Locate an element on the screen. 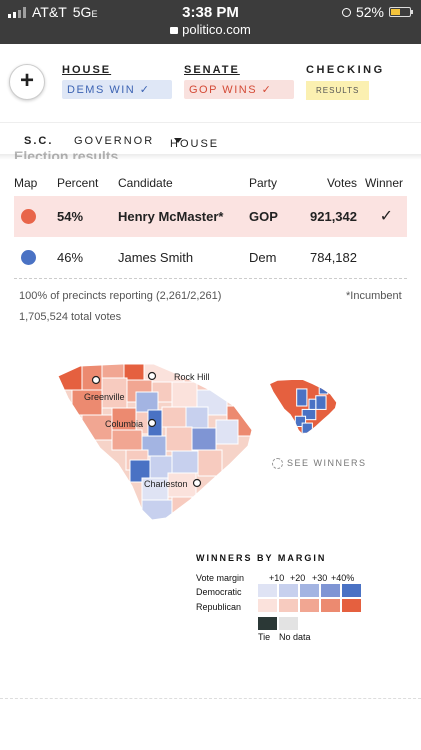  header-votes: Votes is located at coordinates (341, 183).